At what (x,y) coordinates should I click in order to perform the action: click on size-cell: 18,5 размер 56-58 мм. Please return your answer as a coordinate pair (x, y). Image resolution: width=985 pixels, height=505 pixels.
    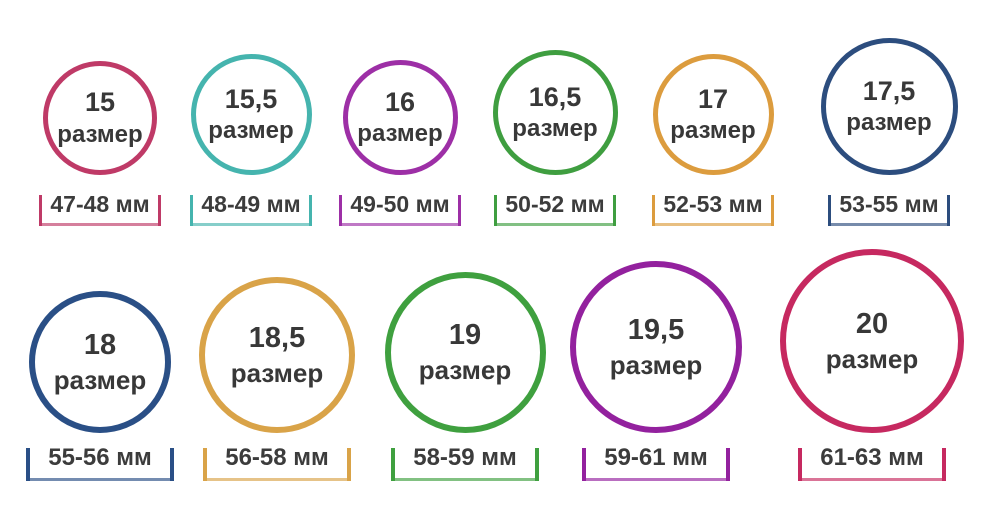
    Looking at the image, I should click on (277, 364).